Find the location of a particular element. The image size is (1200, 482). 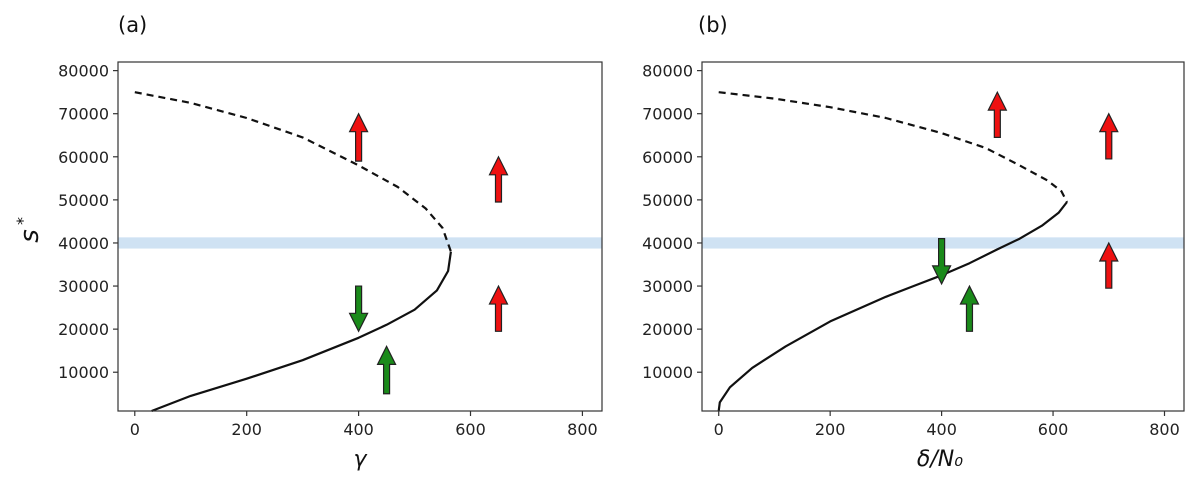

panel-a-xtick-label: 600 is located at coordinates (470, 429).